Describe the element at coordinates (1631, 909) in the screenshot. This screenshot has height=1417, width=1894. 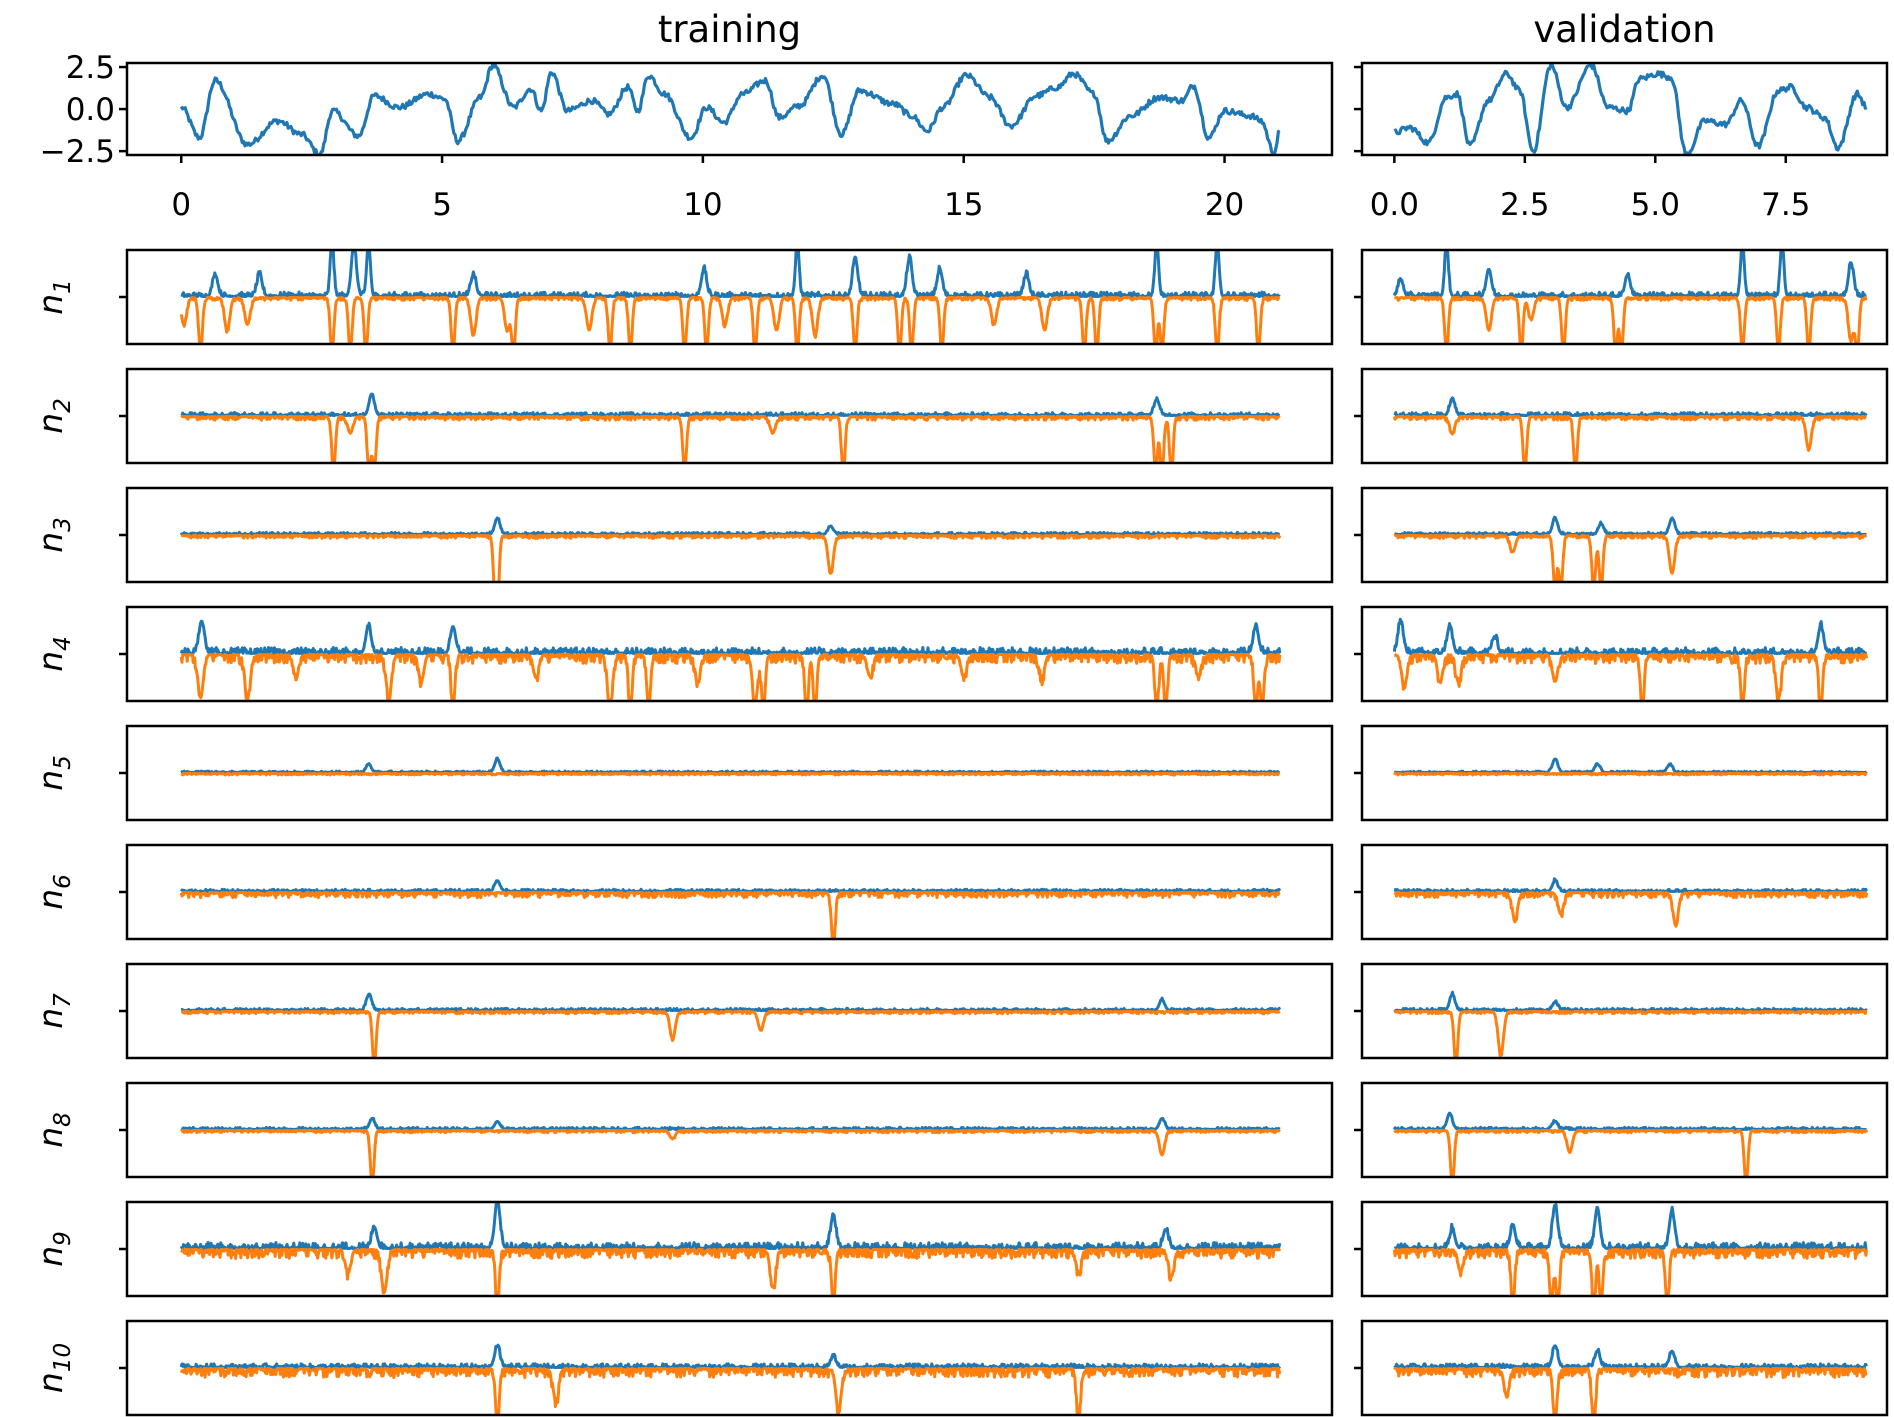
I see `validation-n6-orange-line` at that location.